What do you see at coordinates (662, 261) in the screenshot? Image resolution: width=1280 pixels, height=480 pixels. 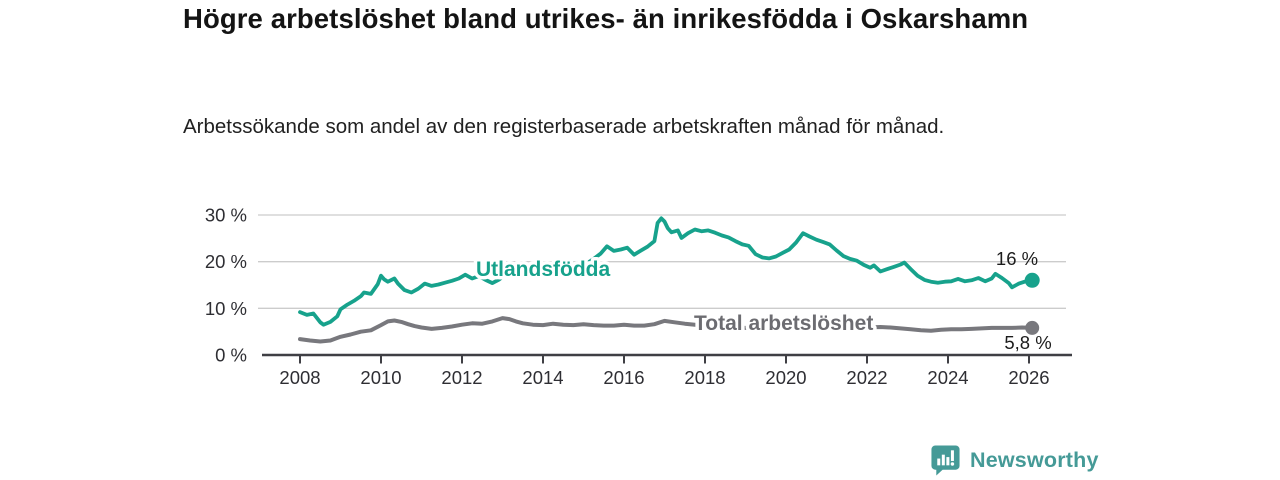 I see `gridlines` at bounding box center [662, 261].